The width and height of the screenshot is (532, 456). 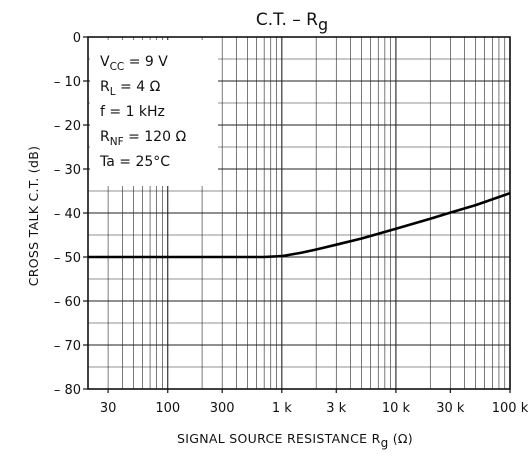 I want to click on conditions-box, so click(x=154, y=113).